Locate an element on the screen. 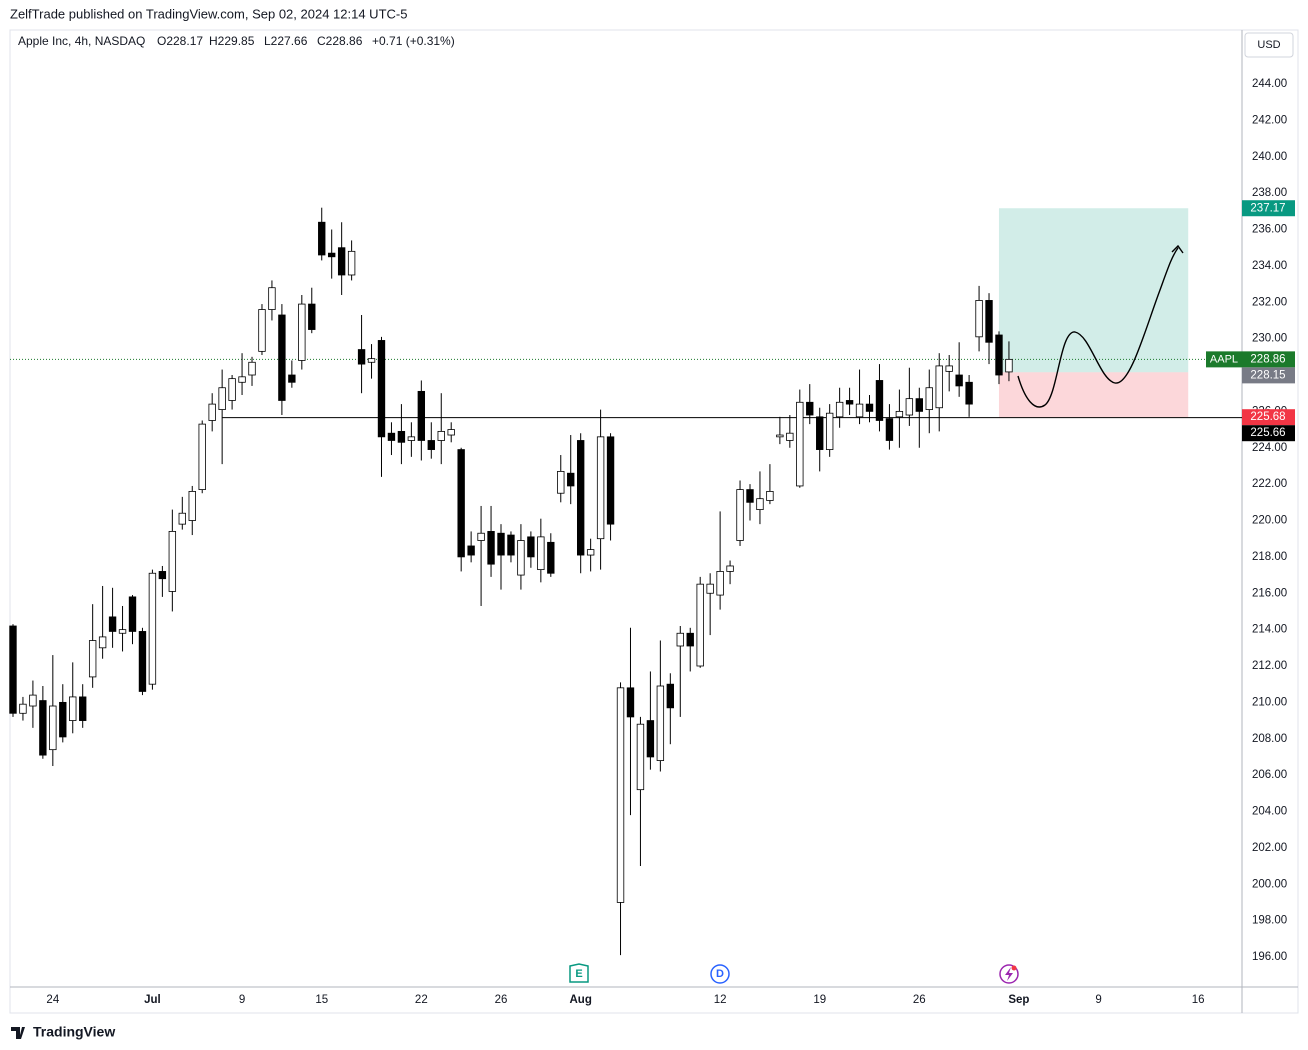 The width and height of the screenshot is (1308, 1050). y-tick-label: 200.00 is located at coordinates (1269, 884).